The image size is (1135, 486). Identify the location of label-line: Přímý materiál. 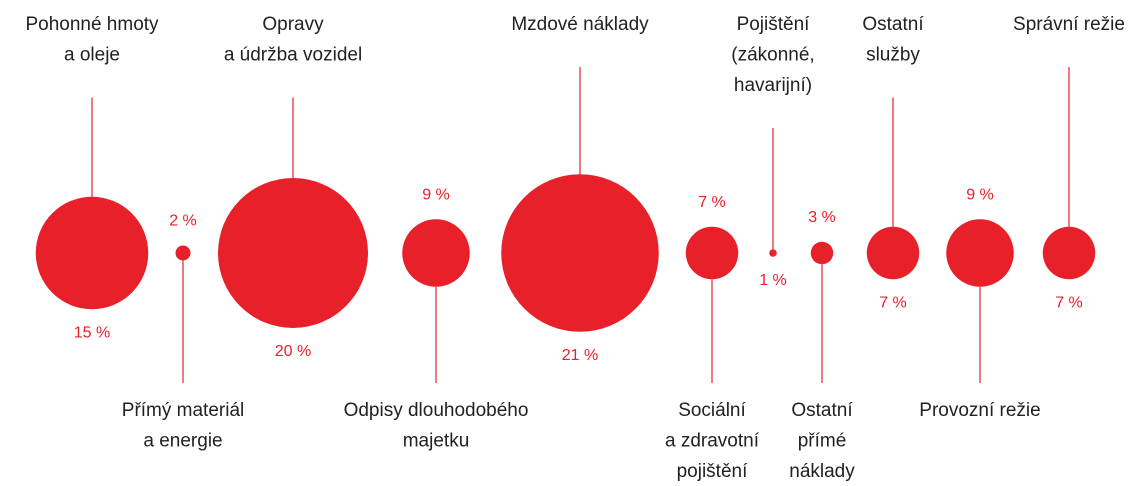
(183, 410).